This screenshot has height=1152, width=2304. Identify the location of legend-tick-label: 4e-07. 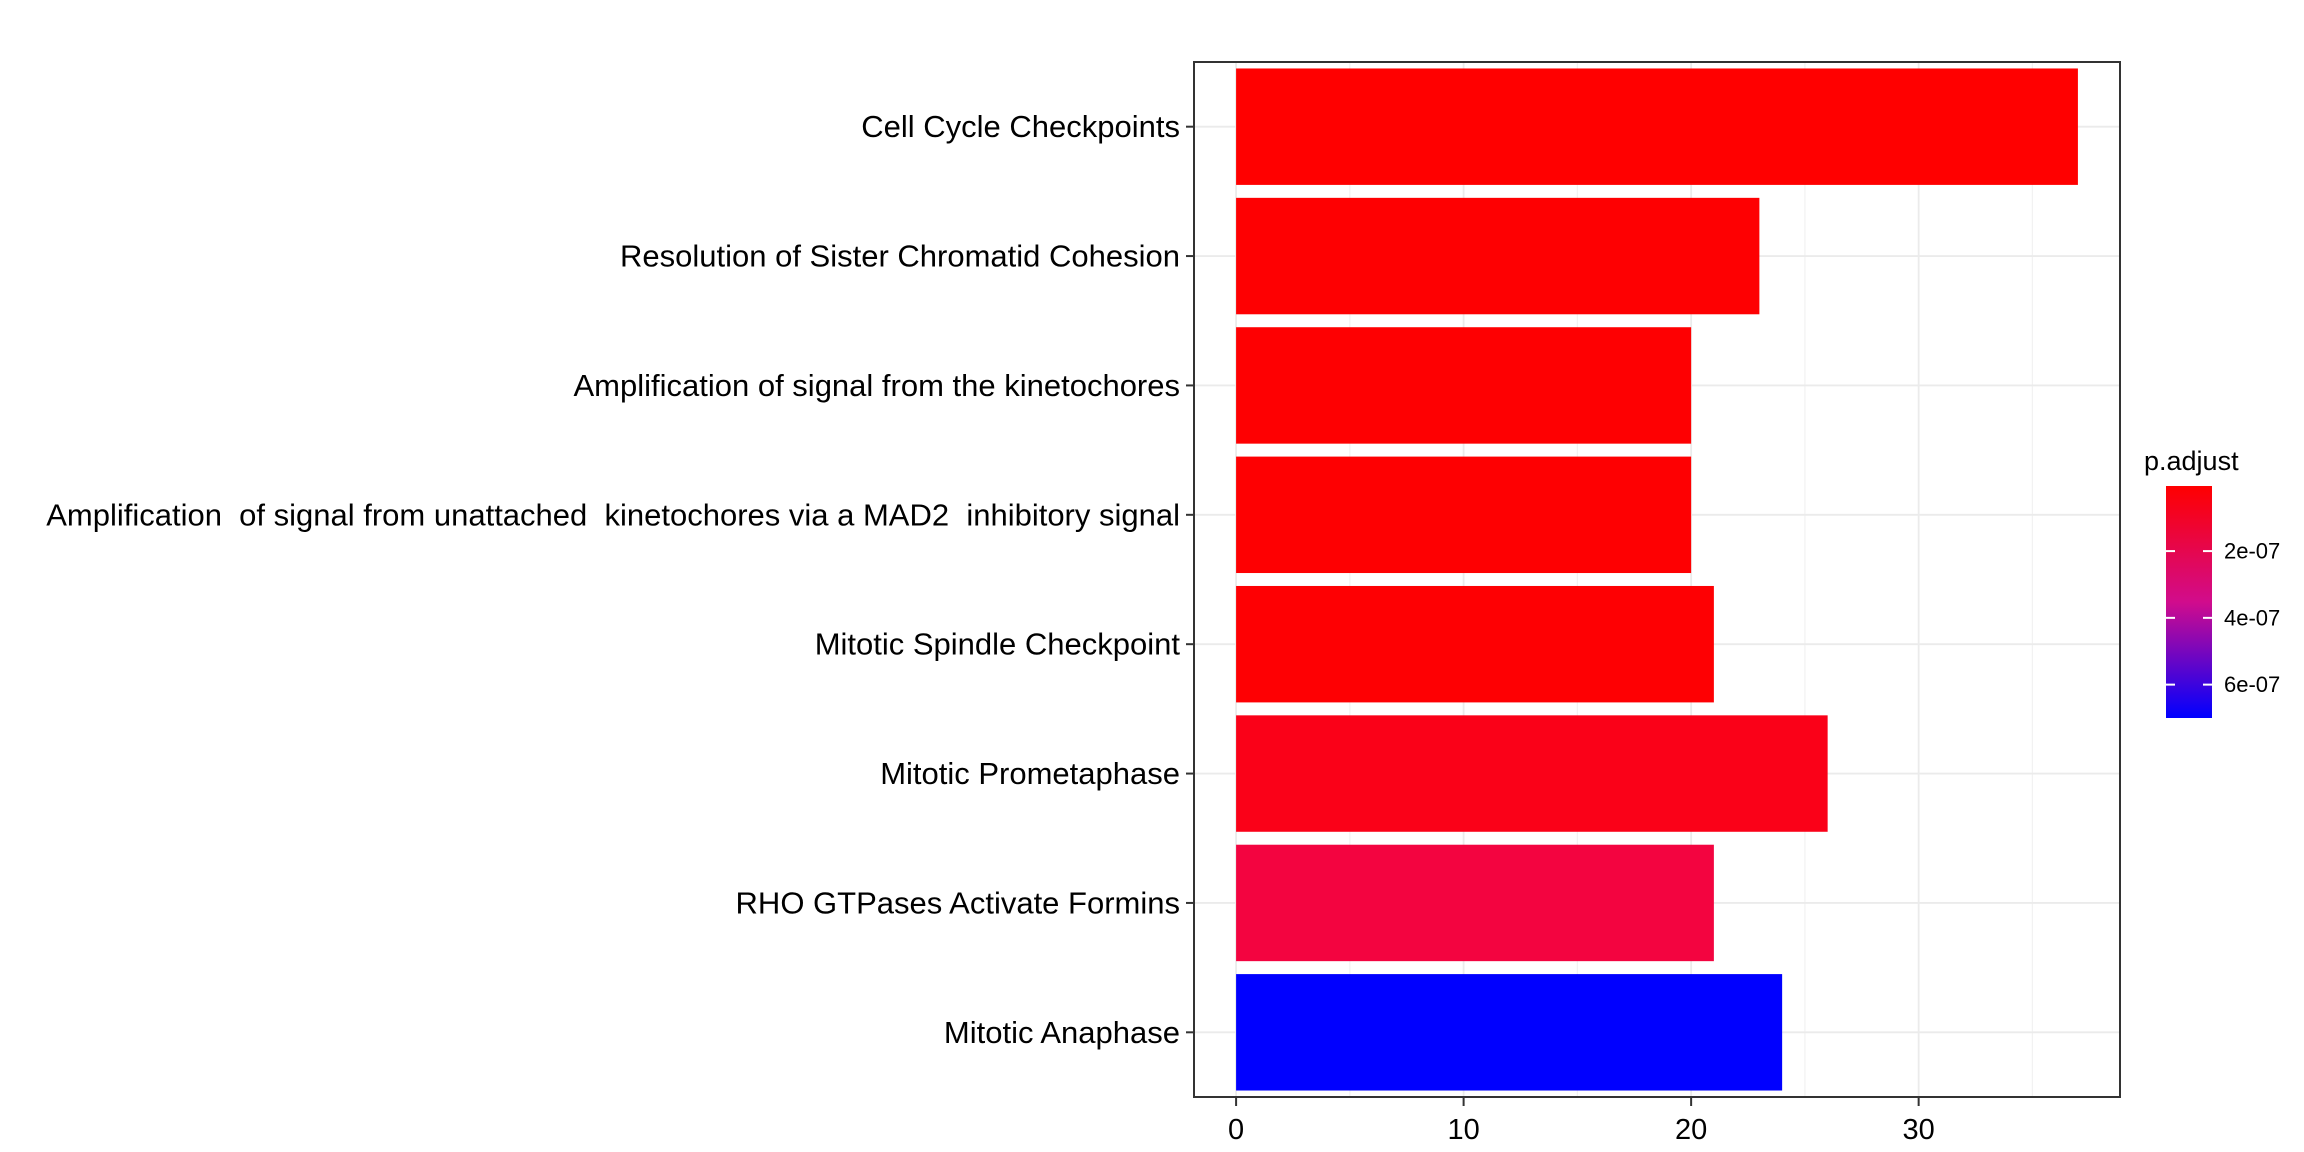
(2252, 617).